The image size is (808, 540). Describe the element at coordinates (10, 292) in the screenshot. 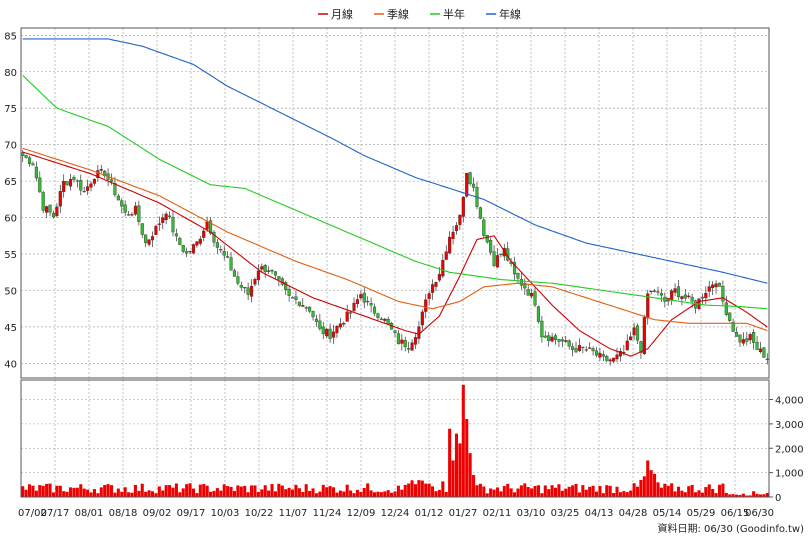

I see `price-tick-label: 50` at that location.